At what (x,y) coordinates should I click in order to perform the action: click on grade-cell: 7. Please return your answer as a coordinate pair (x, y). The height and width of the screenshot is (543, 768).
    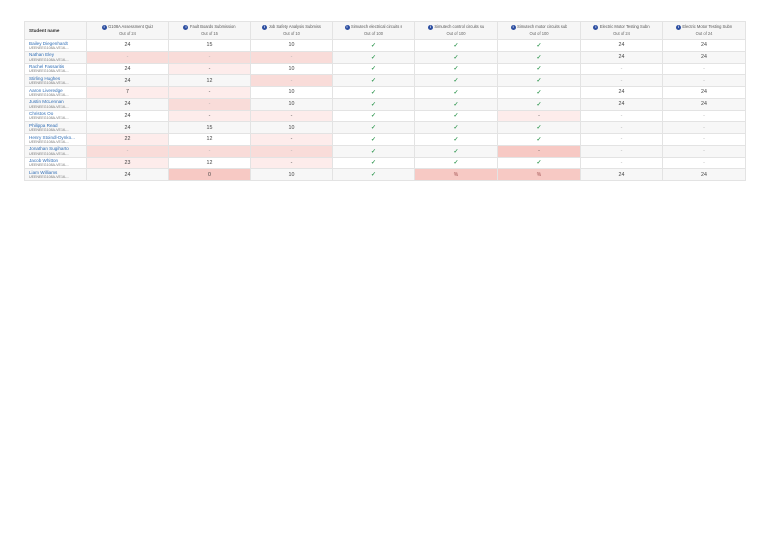
    Looking at the image, I should click on (127, 92).